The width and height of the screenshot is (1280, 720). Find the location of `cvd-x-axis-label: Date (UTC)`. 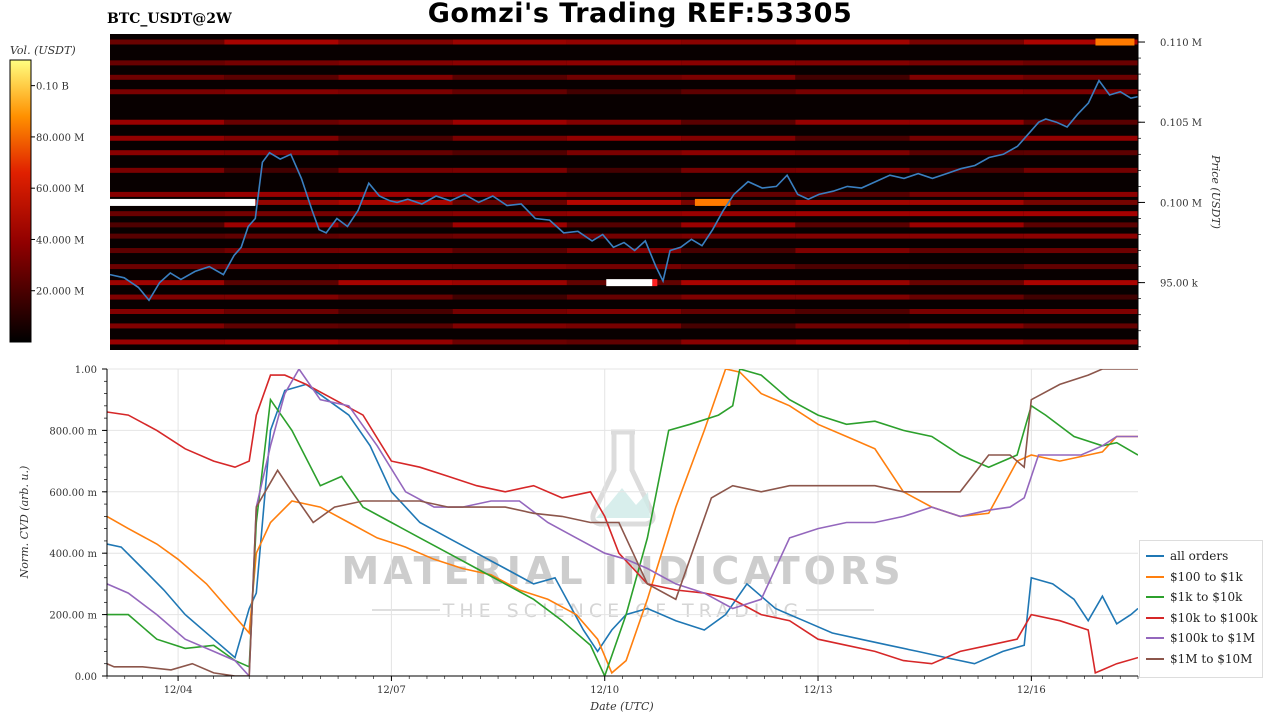

cvd-x-axis-label: Date (UTC) is located at coordinates (621, 706).